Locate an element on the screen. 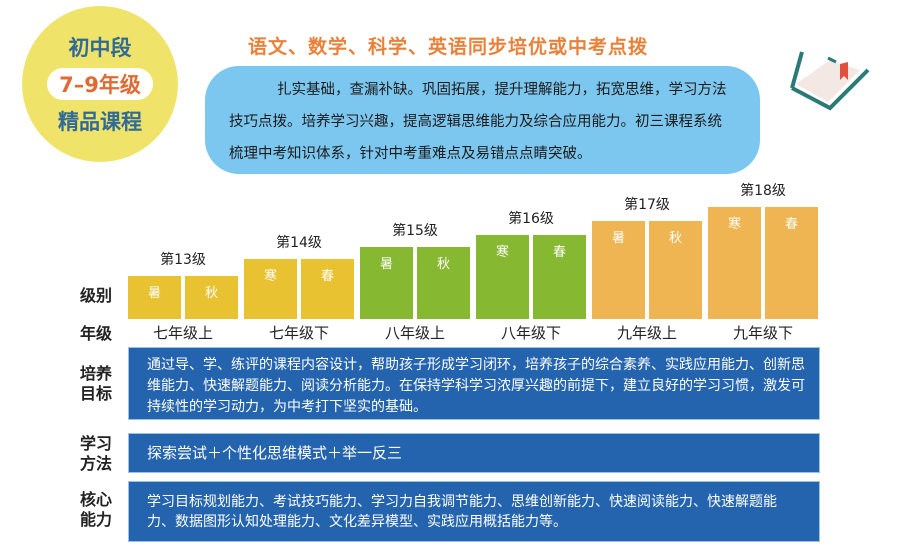 The image size is (900, 548). grade-label: 九年级上 is located at coordinates (646, 333).